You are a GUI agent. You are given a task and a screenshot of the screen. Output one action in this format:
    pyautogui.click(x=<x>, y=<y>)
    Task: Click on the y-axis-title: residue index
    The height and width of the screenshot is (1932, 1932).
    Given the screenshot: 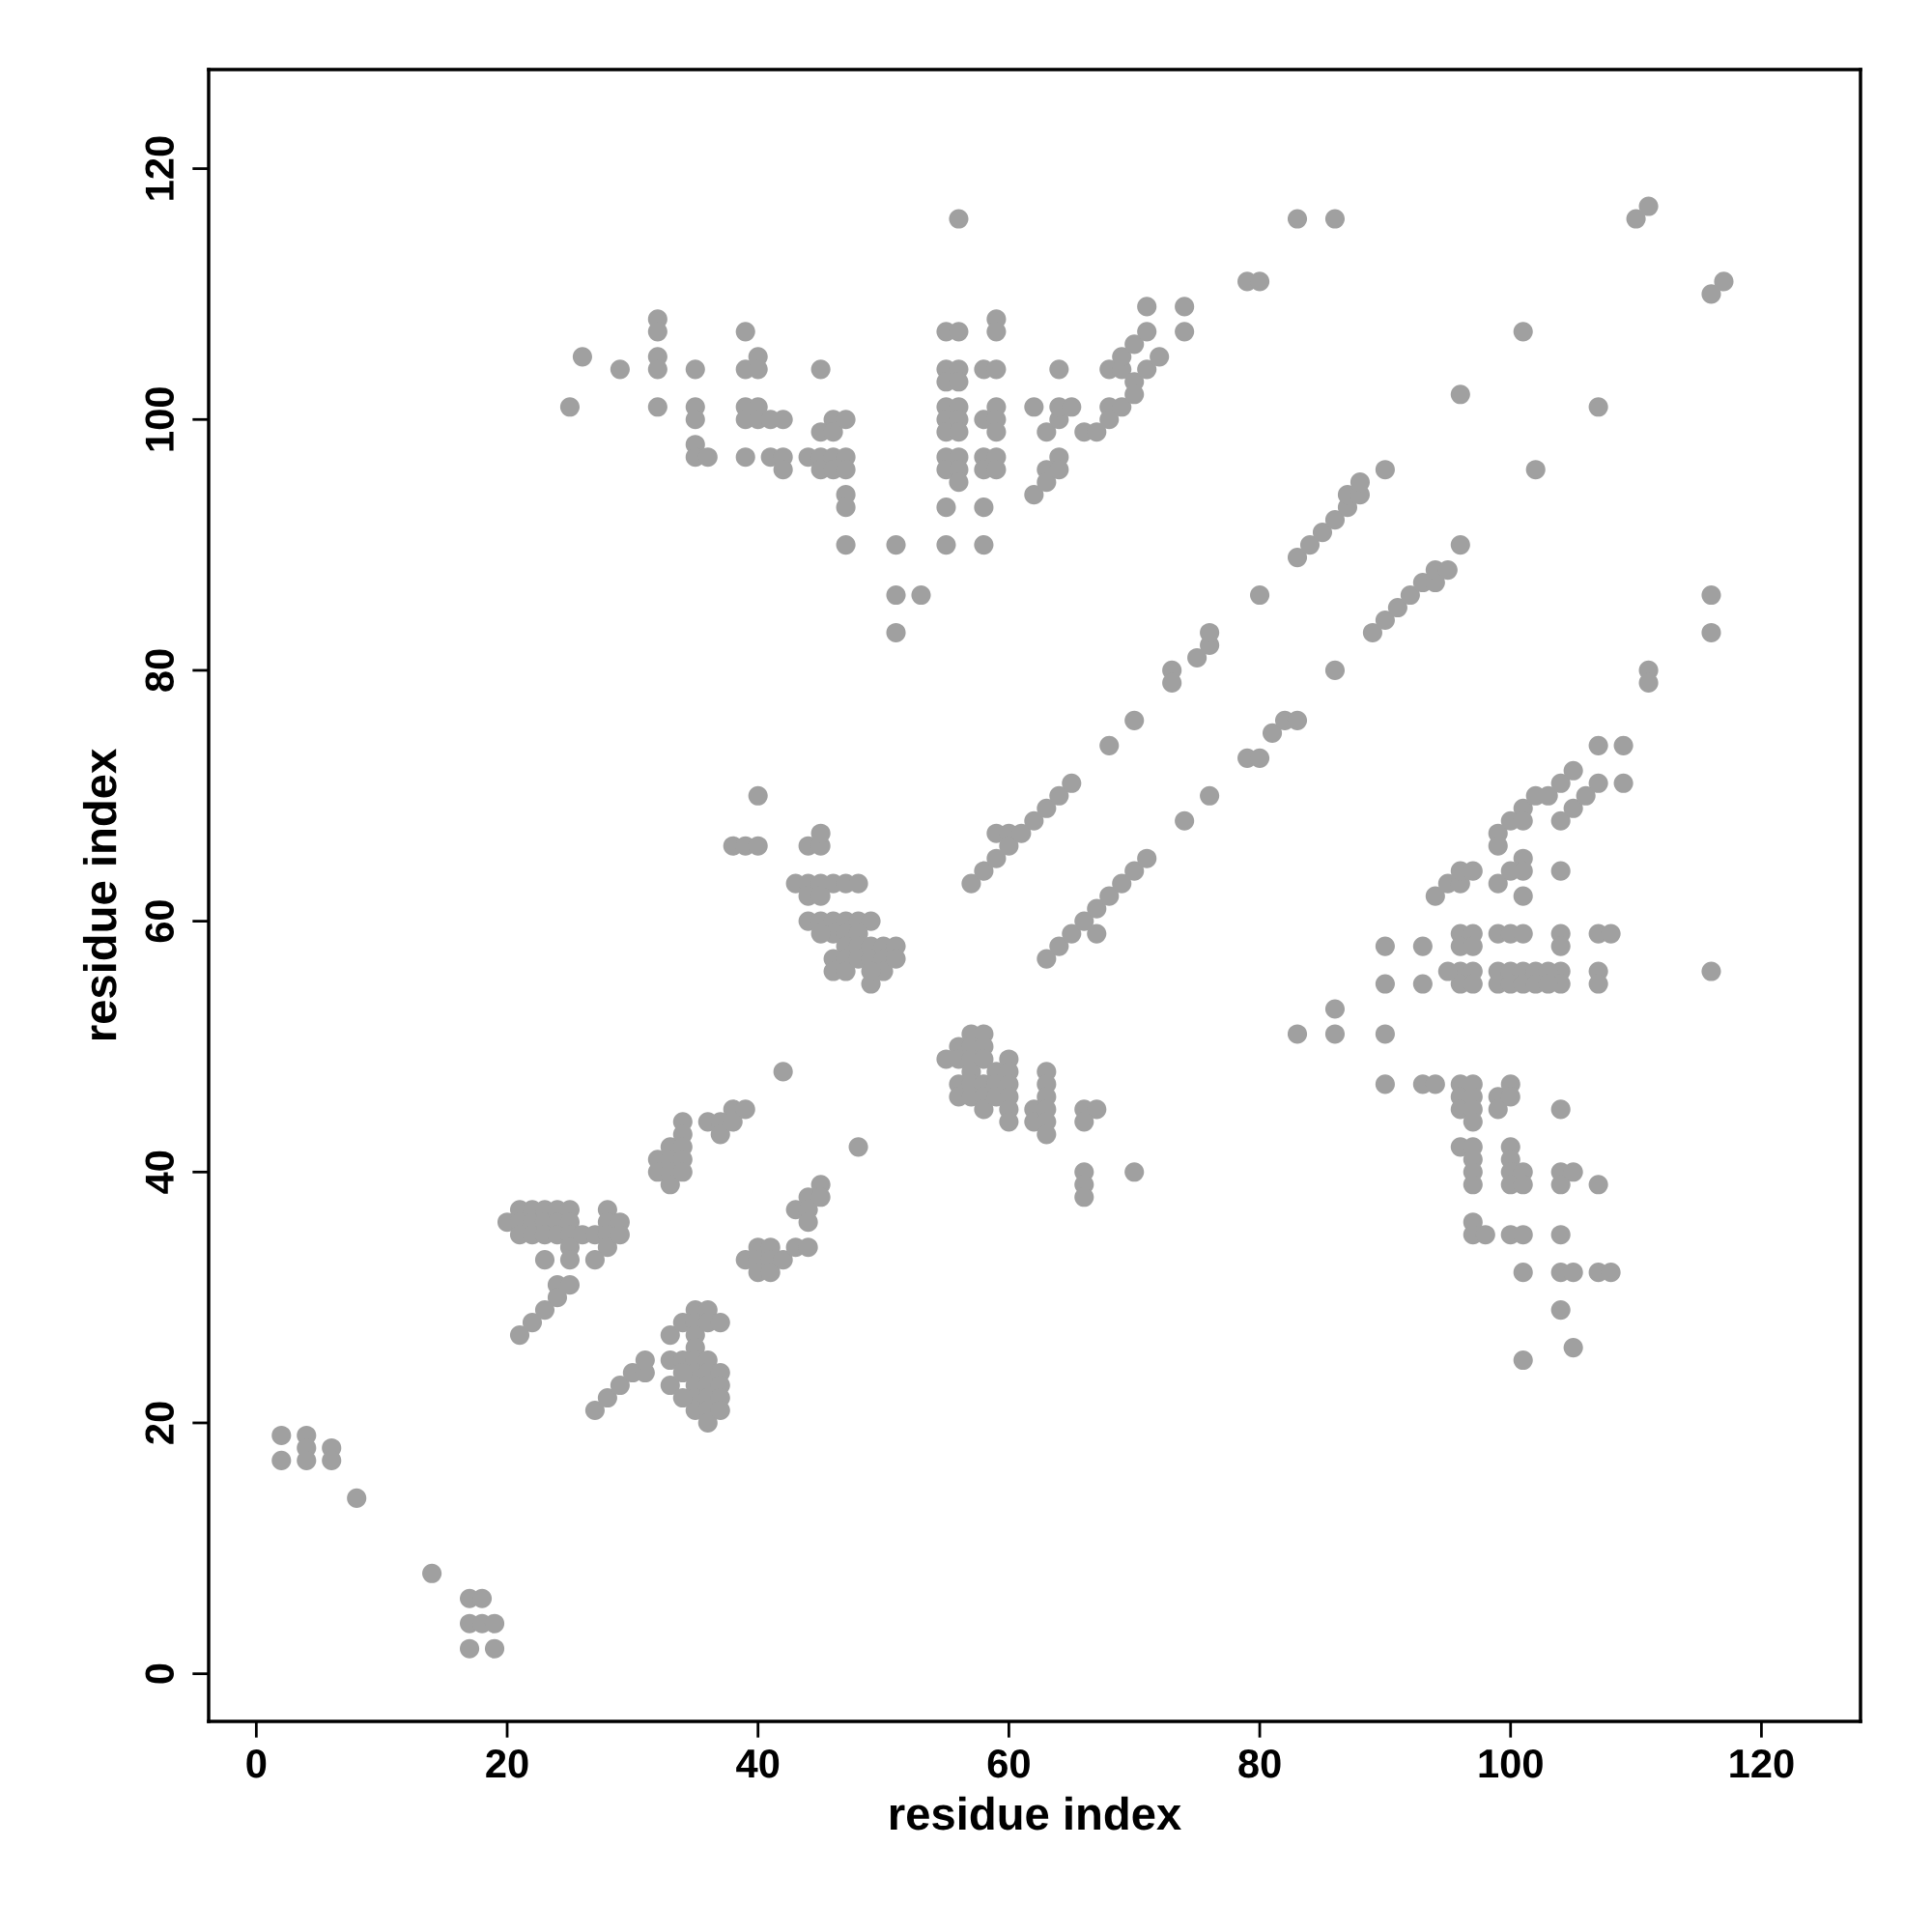 What is the action you would take?
    pyautogui.click(x=99, y=894)
    